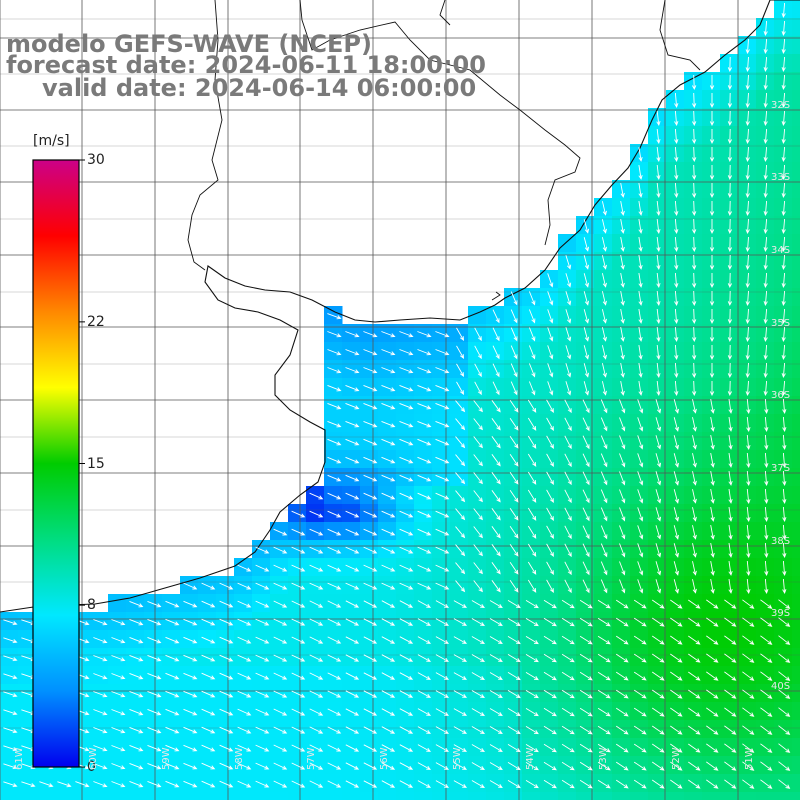  I want to click on longitude-label: 54W, so click(530, 758).